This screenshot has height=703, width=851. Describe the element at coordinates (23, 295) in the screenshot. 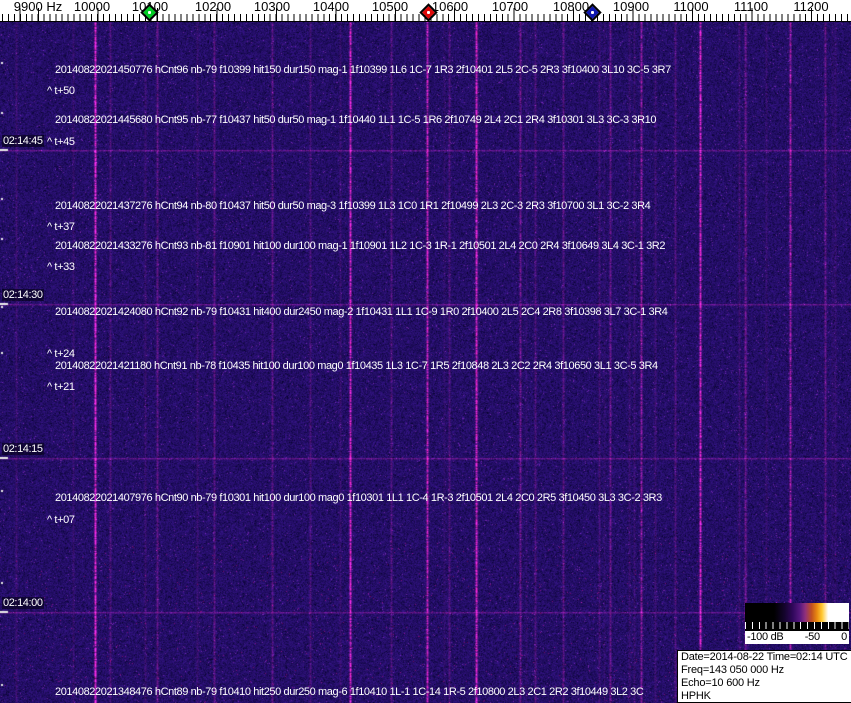

I see `time-label: 02:14:30` at that location.